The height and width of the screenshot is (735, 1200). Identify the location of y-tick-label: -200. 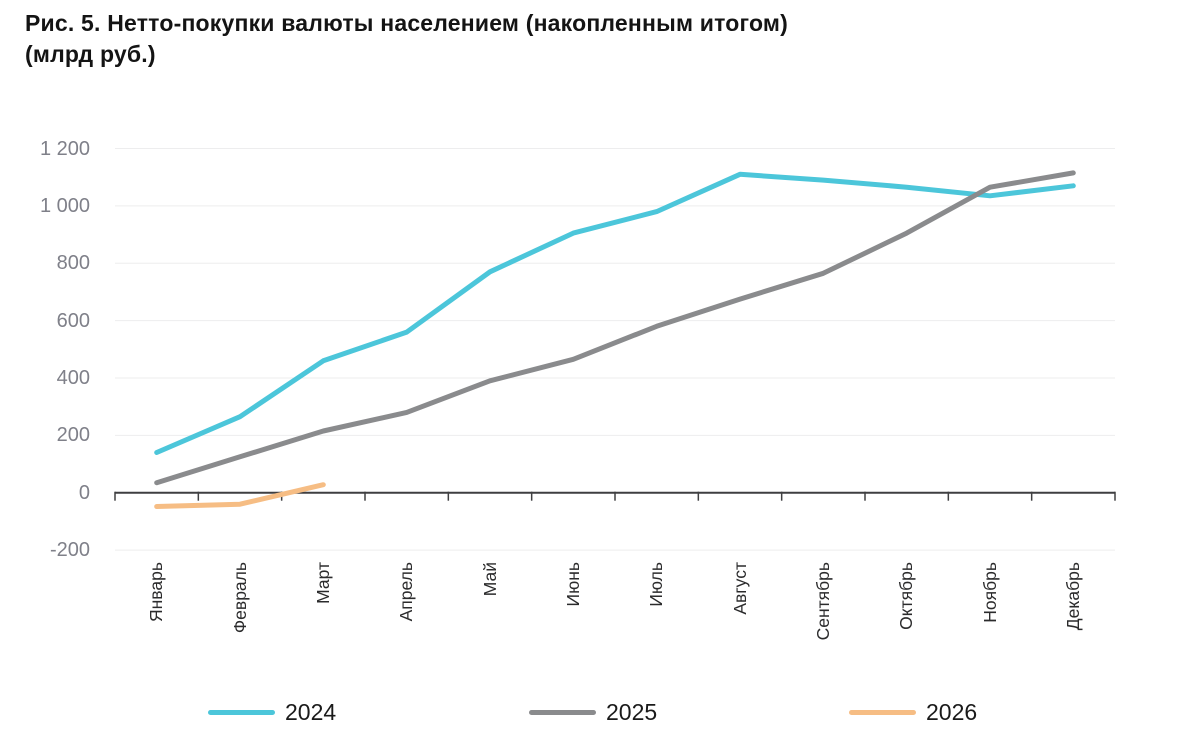
(69, 550).